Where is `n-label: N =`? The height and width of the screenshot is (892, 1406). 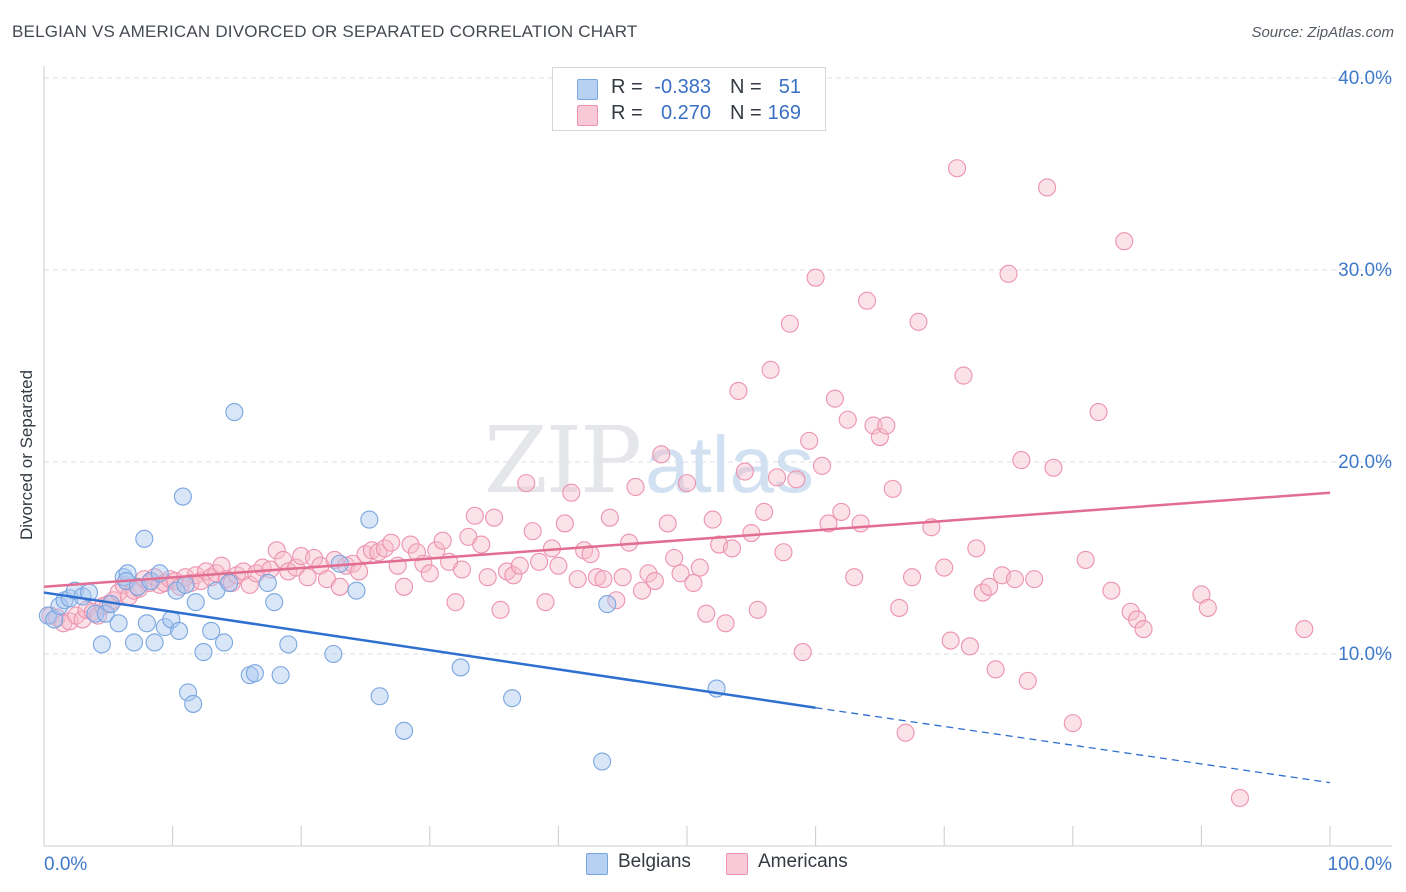
n-label: N = is located at coordinates (746, 87).